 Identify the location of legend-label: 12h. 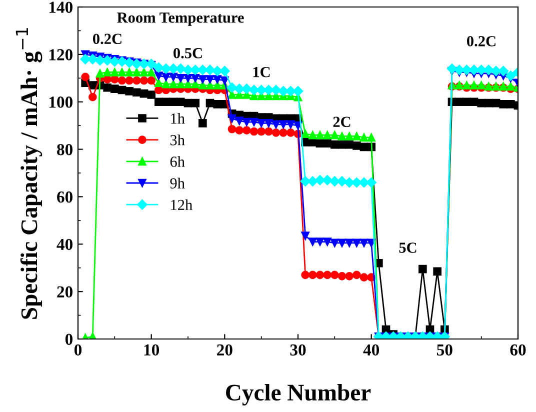
(181, 204).